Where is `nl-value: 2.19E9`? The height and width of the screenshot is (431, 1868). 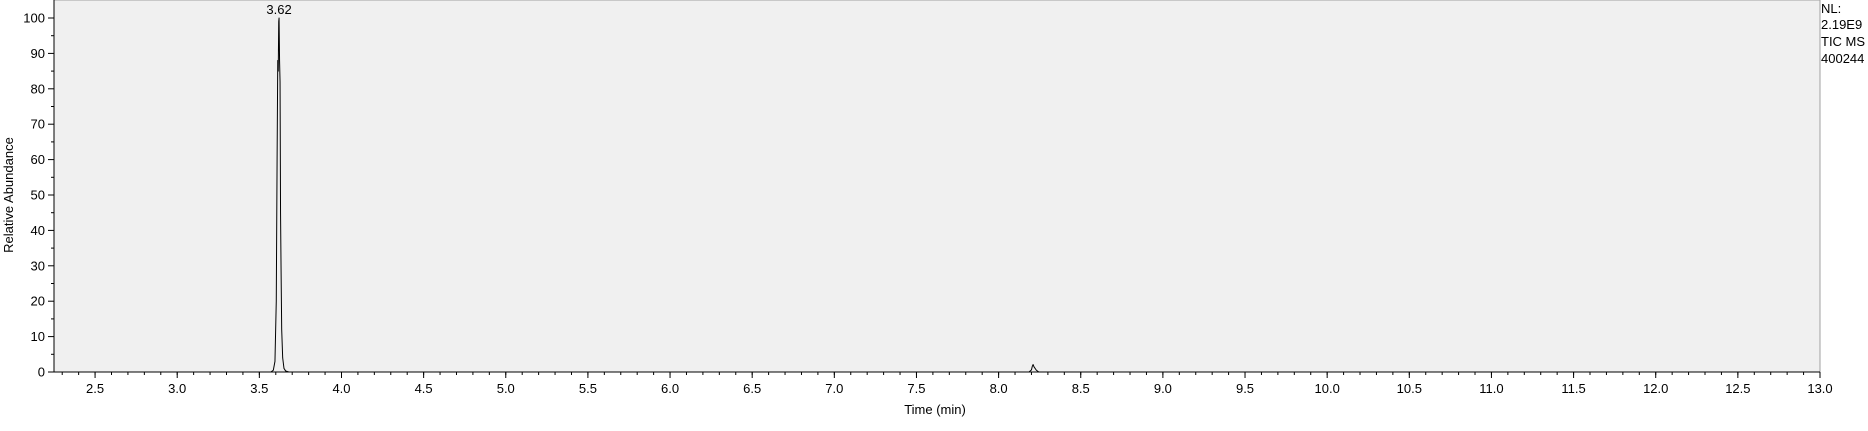
nl-value: 2.19E9 is located at coordinates (1842, 24).